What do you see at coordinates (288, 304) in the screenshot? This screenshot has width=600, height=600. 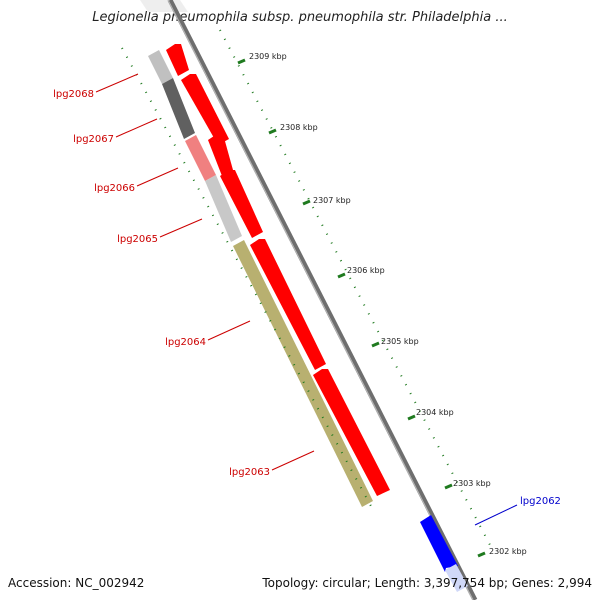 I see `gene-arrow-lpg2064` at bounding box center [288, 304].